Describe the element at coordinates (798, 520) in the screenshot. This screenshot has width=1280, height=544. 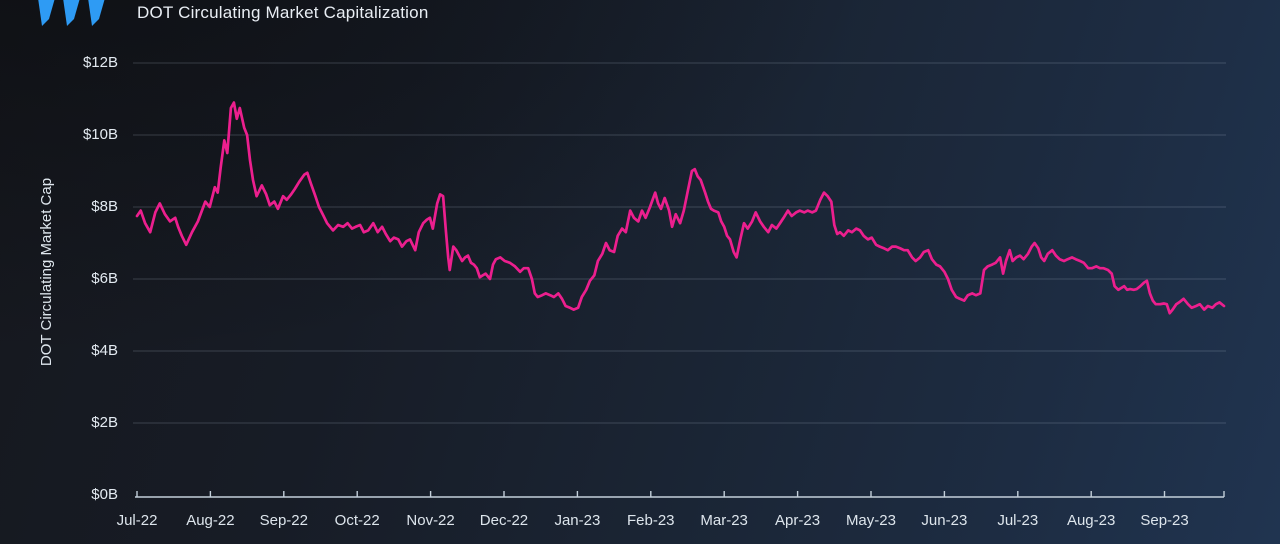
I see `x-tick-label: Apr-23` at that location.